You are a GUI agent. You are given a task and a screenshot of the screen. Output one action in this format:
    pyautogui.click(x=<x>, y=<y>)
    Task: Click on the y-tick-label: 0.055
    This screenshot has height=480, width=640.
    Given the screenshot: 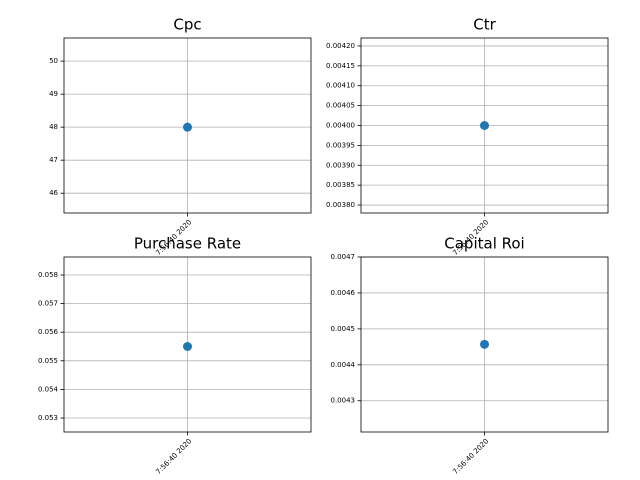 What is the action you would take?
    pyautogui.click(x=48, y=361)
    